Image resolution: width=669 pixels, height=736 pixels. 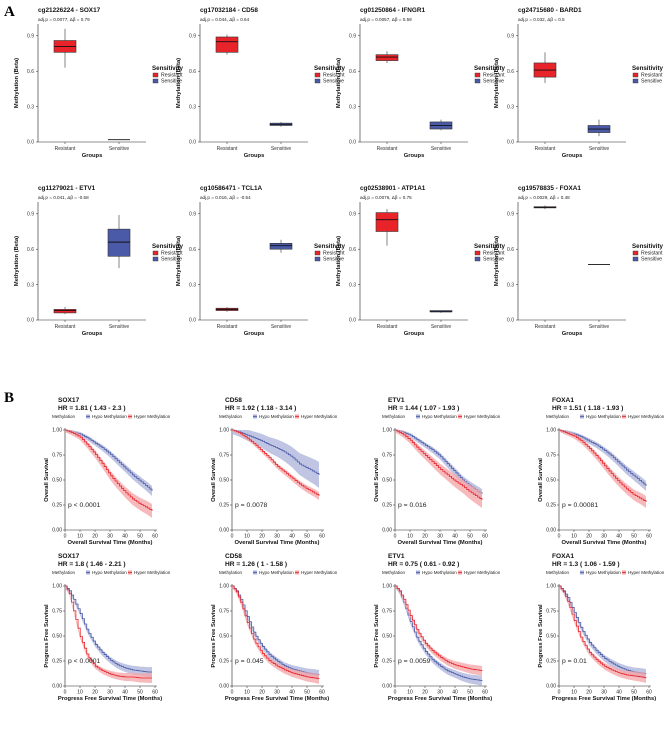 I want to click on boxplot-title: cg21226224 - SOX17, so click(x=69, y=10).